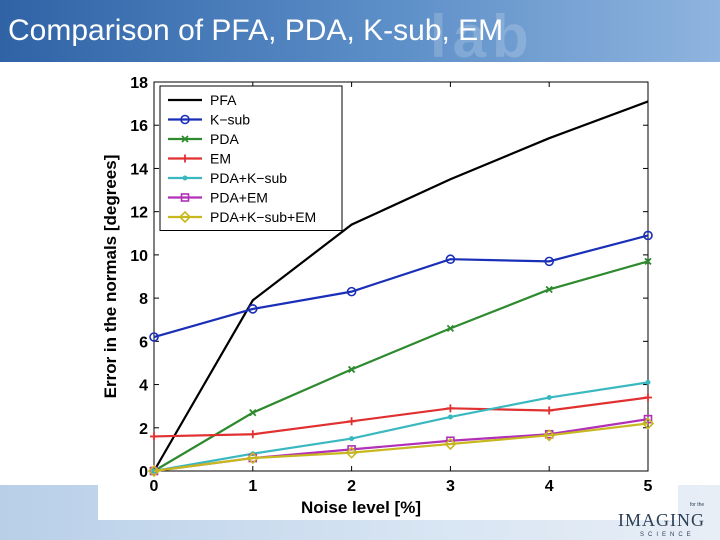 This screenshot has width=720, height=540. Describe the element at coordinates (220, 159) in the screenshot. I see `legend-label: EM` at that location.